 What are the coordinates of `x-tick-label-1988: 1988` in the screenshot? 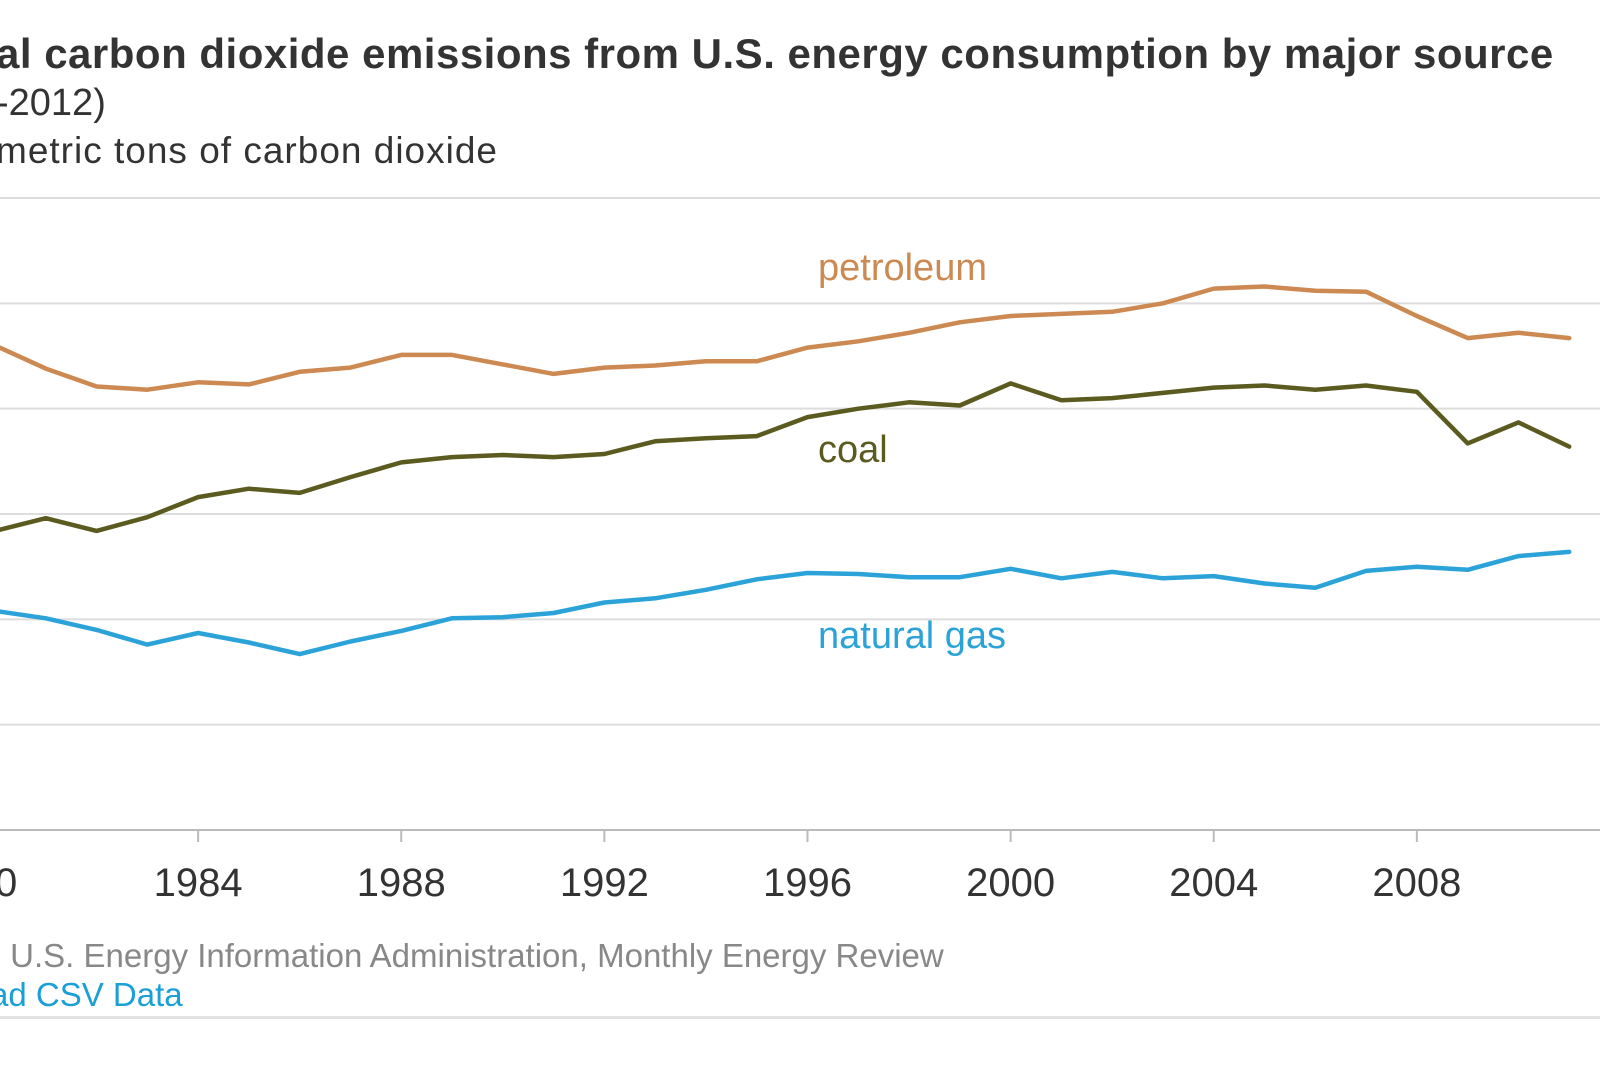 It's located at (401, 883).